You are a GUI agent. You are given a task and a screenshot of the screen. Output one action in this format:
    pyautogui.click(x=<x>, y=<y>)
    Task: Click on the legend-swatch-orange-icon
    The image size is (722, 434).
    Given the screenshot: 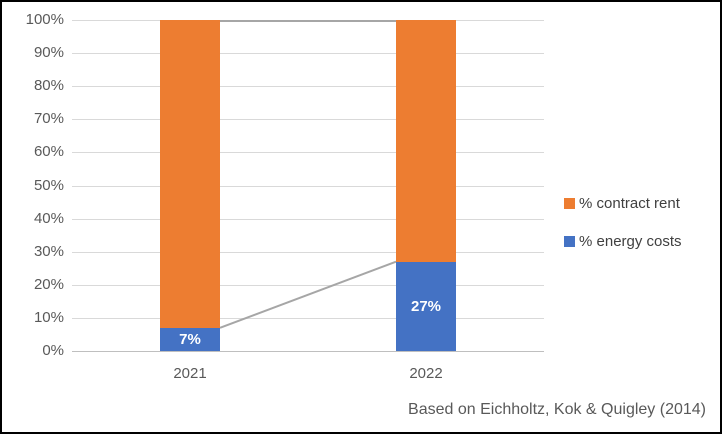 What is the action you would take?
    pyautogui.click(x=569, y=203)
    